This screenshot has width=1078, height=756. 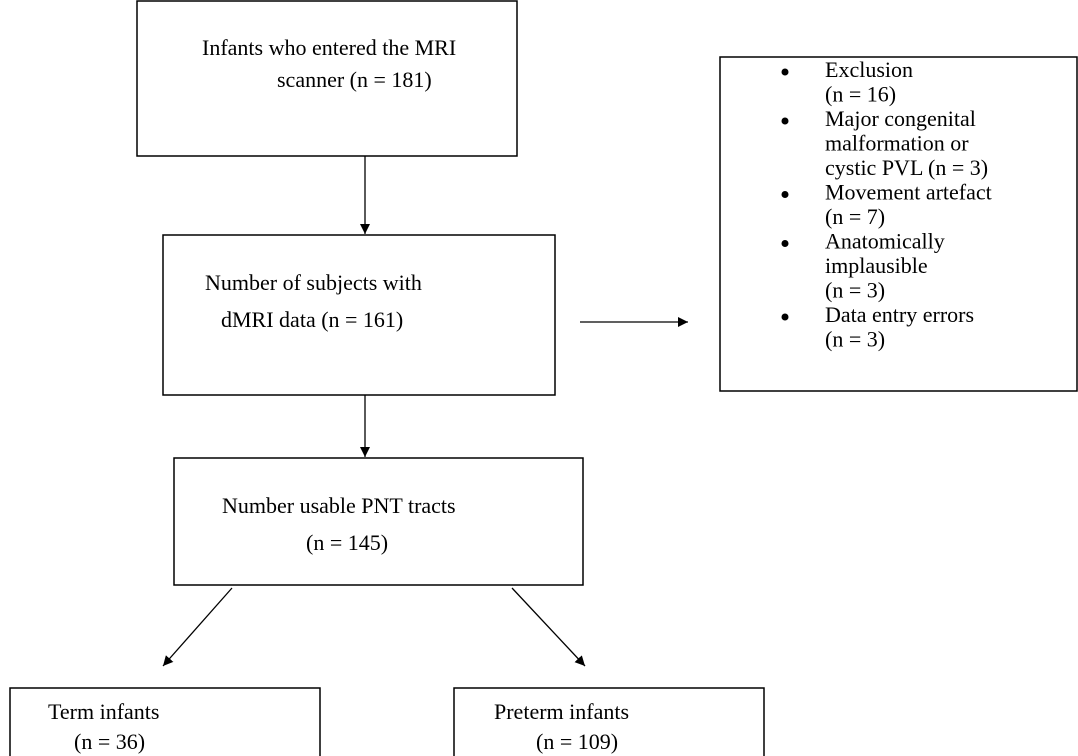 What do you see at coordinates (312, 319) in the screenshot?
I see `node-text: dMRI data (n = 161)` at bounding box center [312, 319].